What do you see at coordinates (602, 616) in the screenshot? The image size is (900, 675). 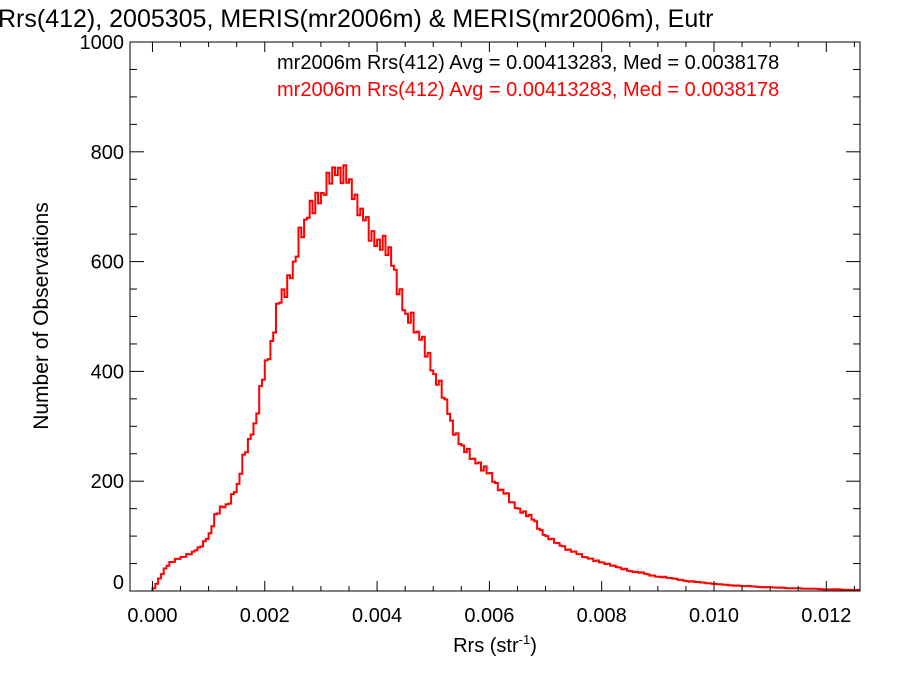 I see `x-tick-label: 0.008` at bounding box center [602, 616].